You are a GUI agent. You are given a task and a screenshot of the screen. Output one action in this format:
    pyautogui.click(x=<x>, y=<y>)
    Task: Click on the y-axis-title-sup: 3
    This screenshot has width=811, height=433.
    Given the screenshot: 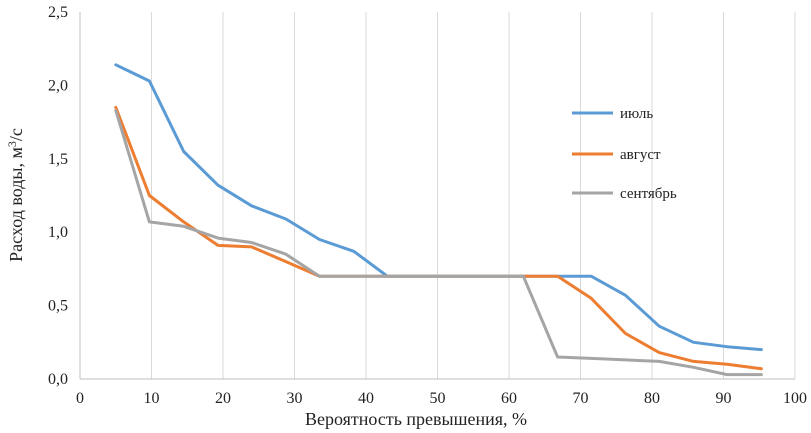 What is the action you would take?
    pyautogui.click(x=12, y=144)
    